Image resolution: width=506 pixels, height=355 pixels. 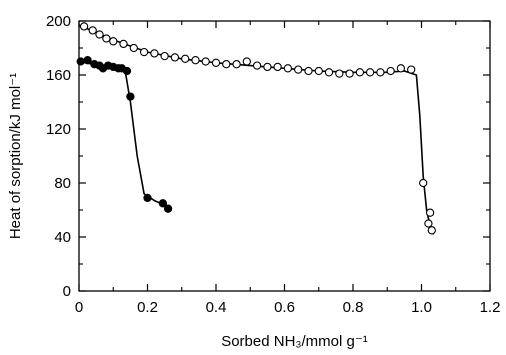 I want to click on y-tick-label: 80, so click(x=62, y=183).